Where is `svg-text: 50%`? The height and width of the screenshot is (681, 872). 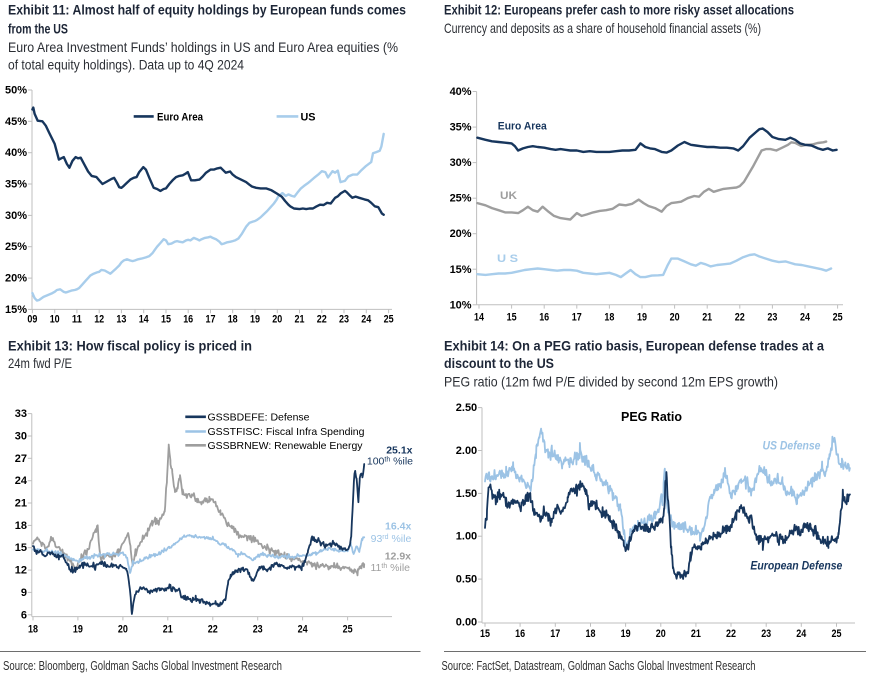 svg-text: 50% is located at coordinates (16, 91).